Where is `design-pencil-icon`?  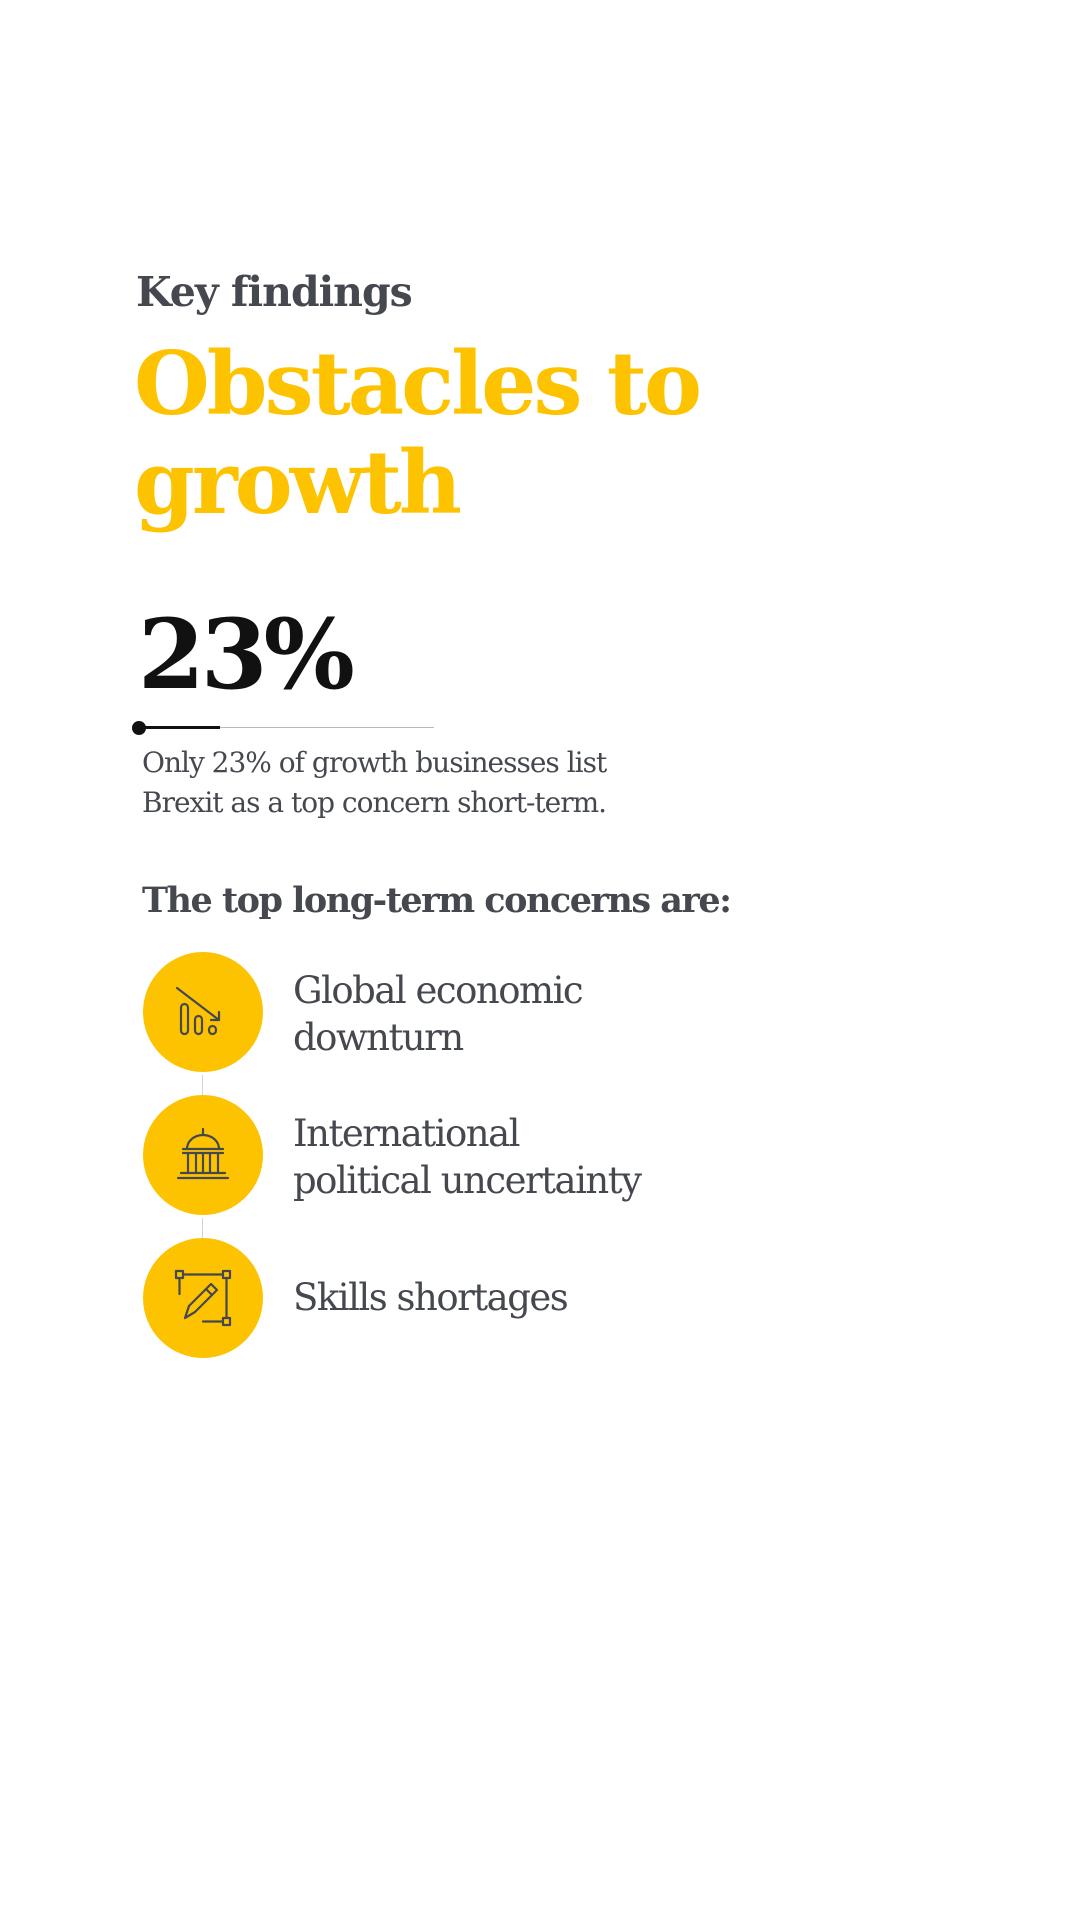 design-pencil-icon is located at coordinates (203, 1298).